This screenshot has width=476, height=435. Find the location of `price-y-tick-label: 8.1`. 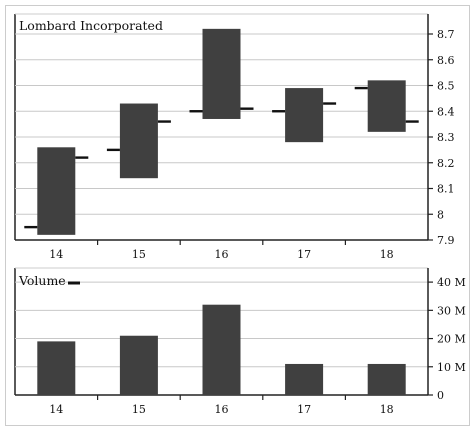

price-y-tick-label: 8.1 is located at coordinates (446, 189).